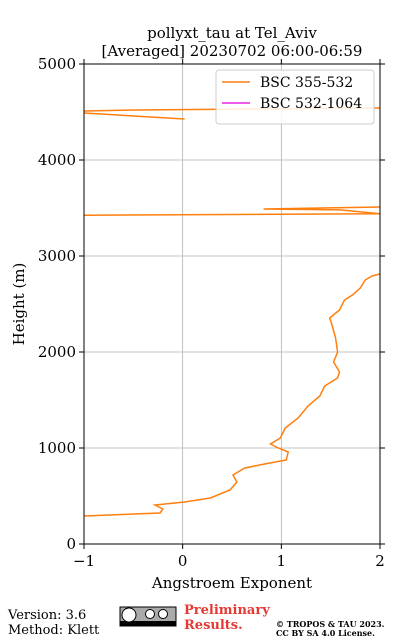  I want to click on legend-box, so click(295, 97).